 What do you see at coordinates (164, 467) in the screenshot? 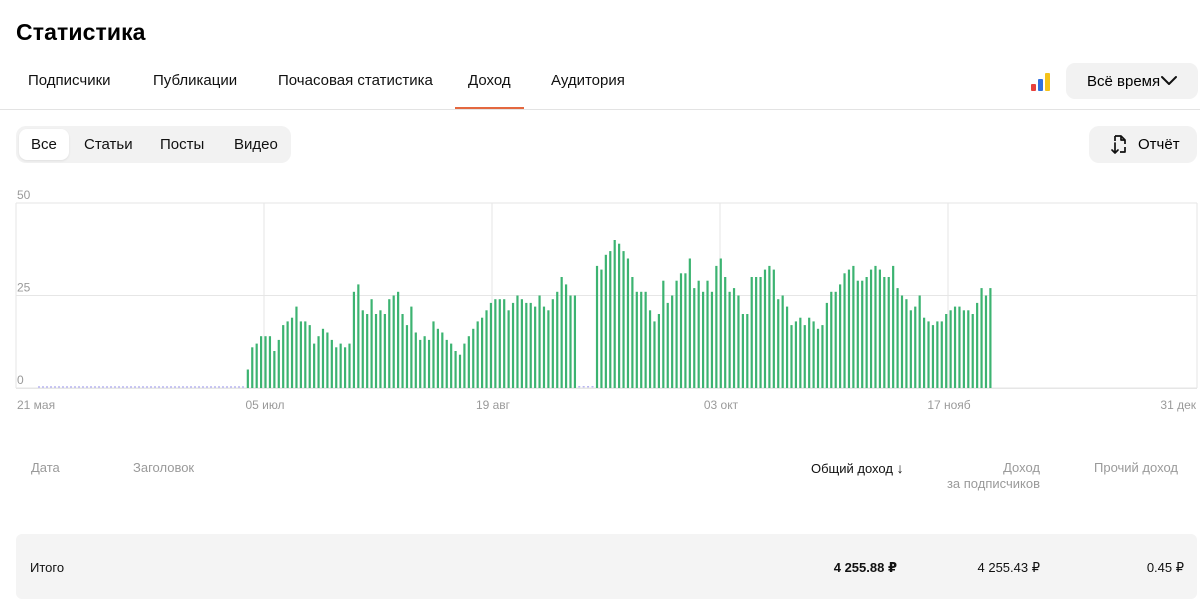
I see `col-header-title: Заголовок` at bounding box center [164, 467].